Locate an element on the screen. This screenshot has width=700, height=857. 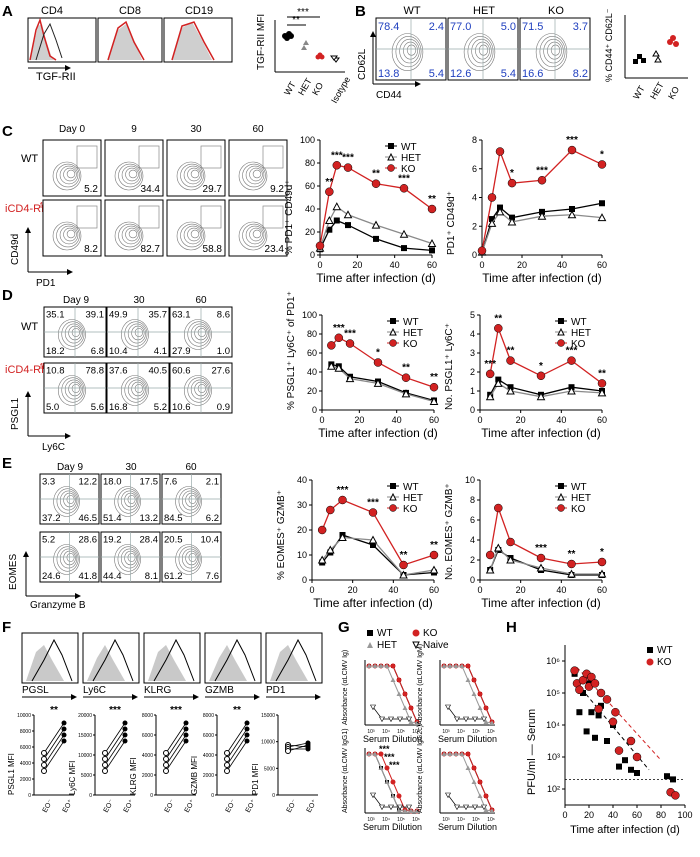
c-row-wt: WT is located at coordinates (29, 159).